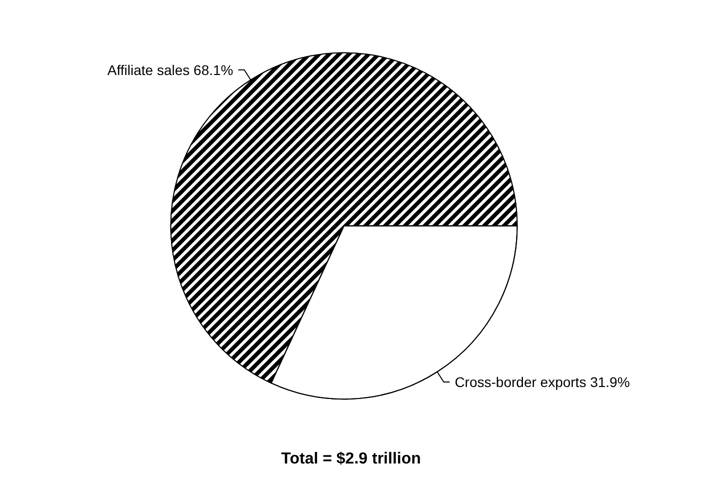 The width and height of the screenshot is (702, 502). Describe the element at coordinates (542, 382) in the screenshot. I see `slice-label: Cross-border exports 31.9%` at that location.